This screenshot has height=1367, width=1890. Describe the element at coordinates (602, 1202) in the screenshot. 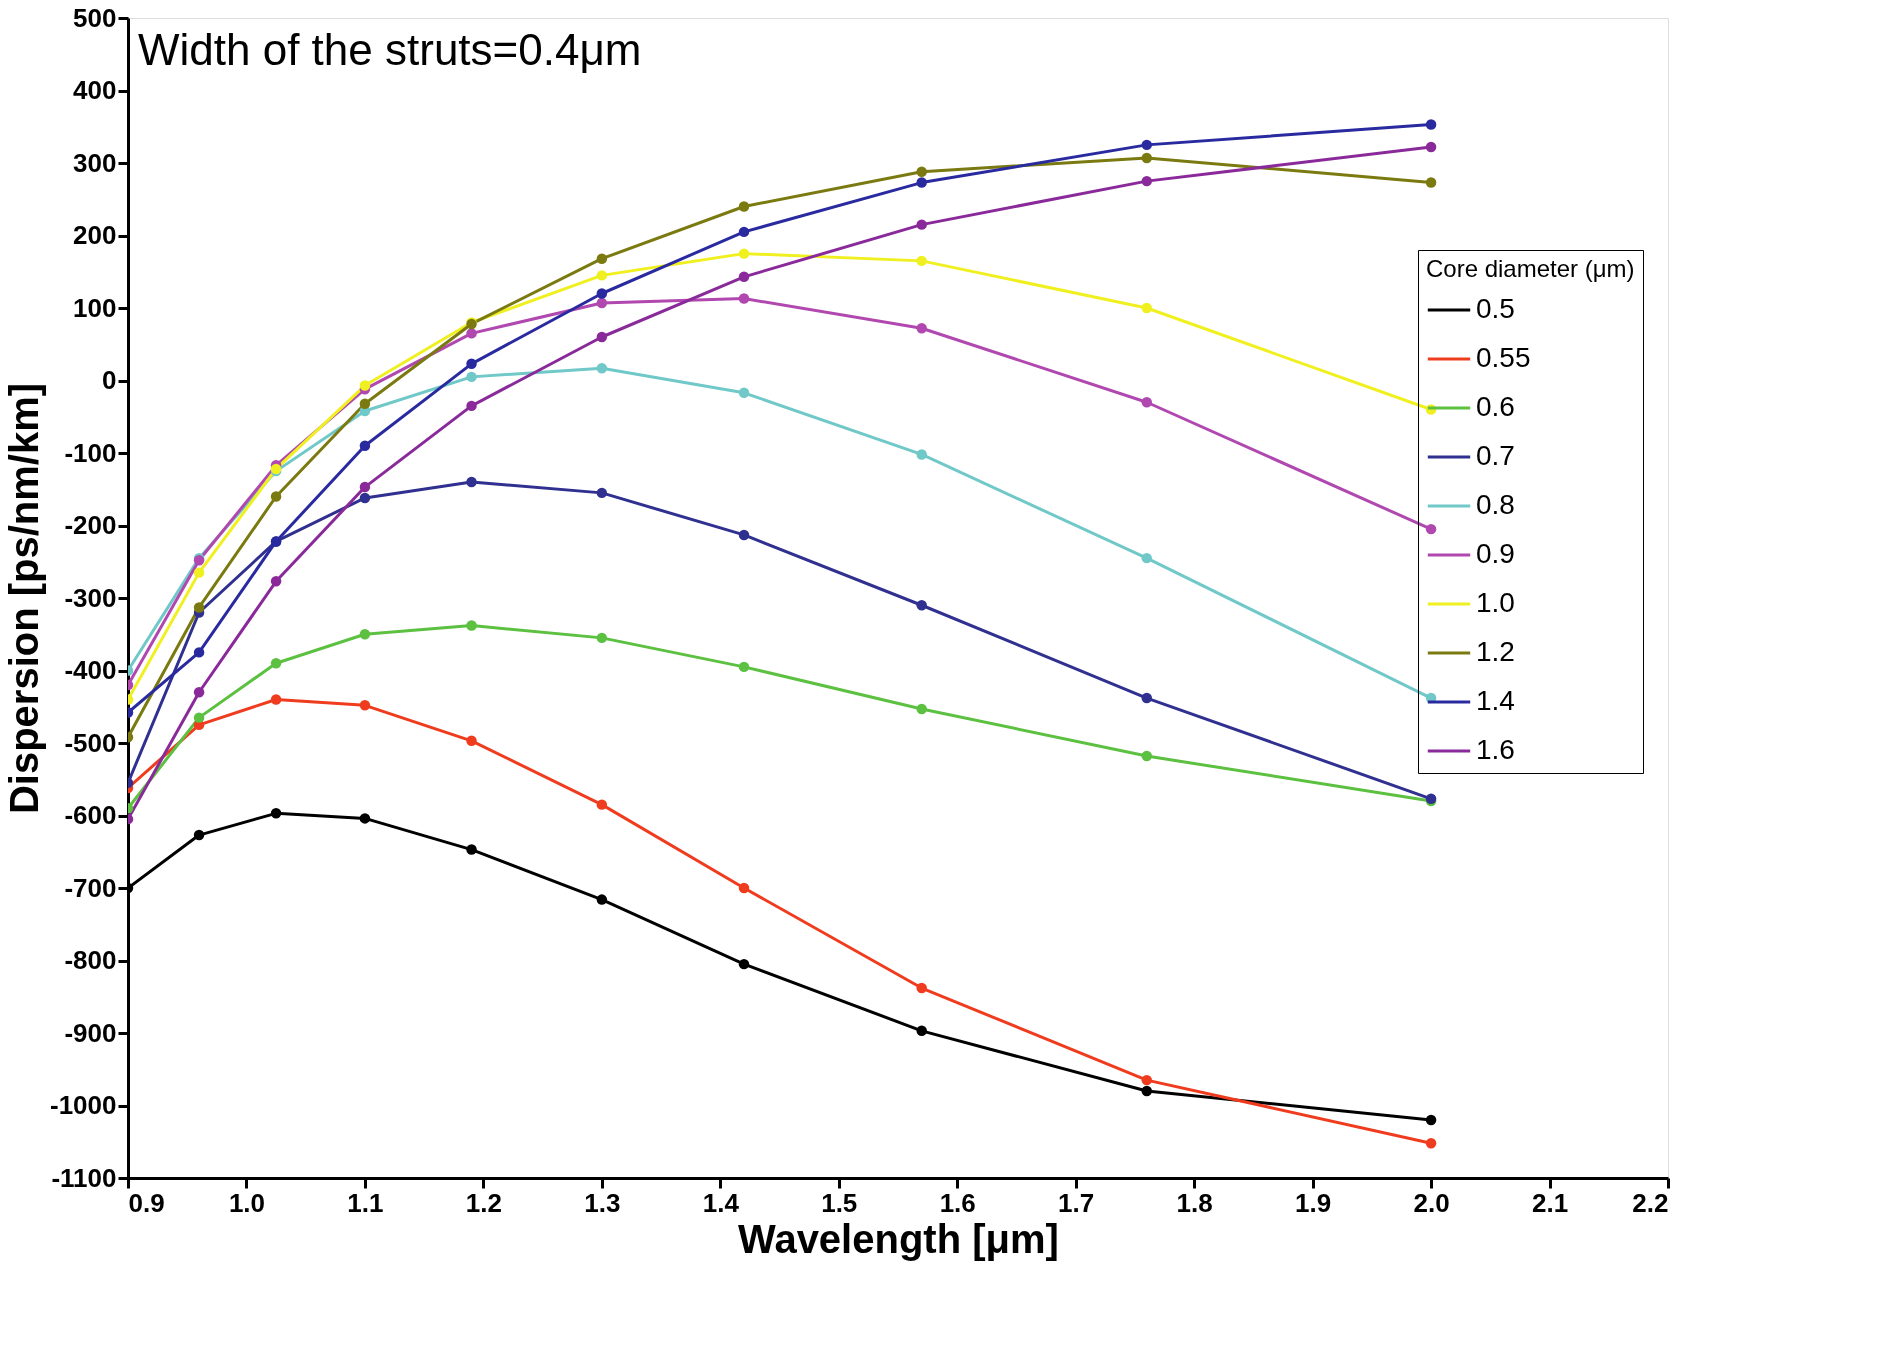

I see `x-tick-label: 1.3` at that location.